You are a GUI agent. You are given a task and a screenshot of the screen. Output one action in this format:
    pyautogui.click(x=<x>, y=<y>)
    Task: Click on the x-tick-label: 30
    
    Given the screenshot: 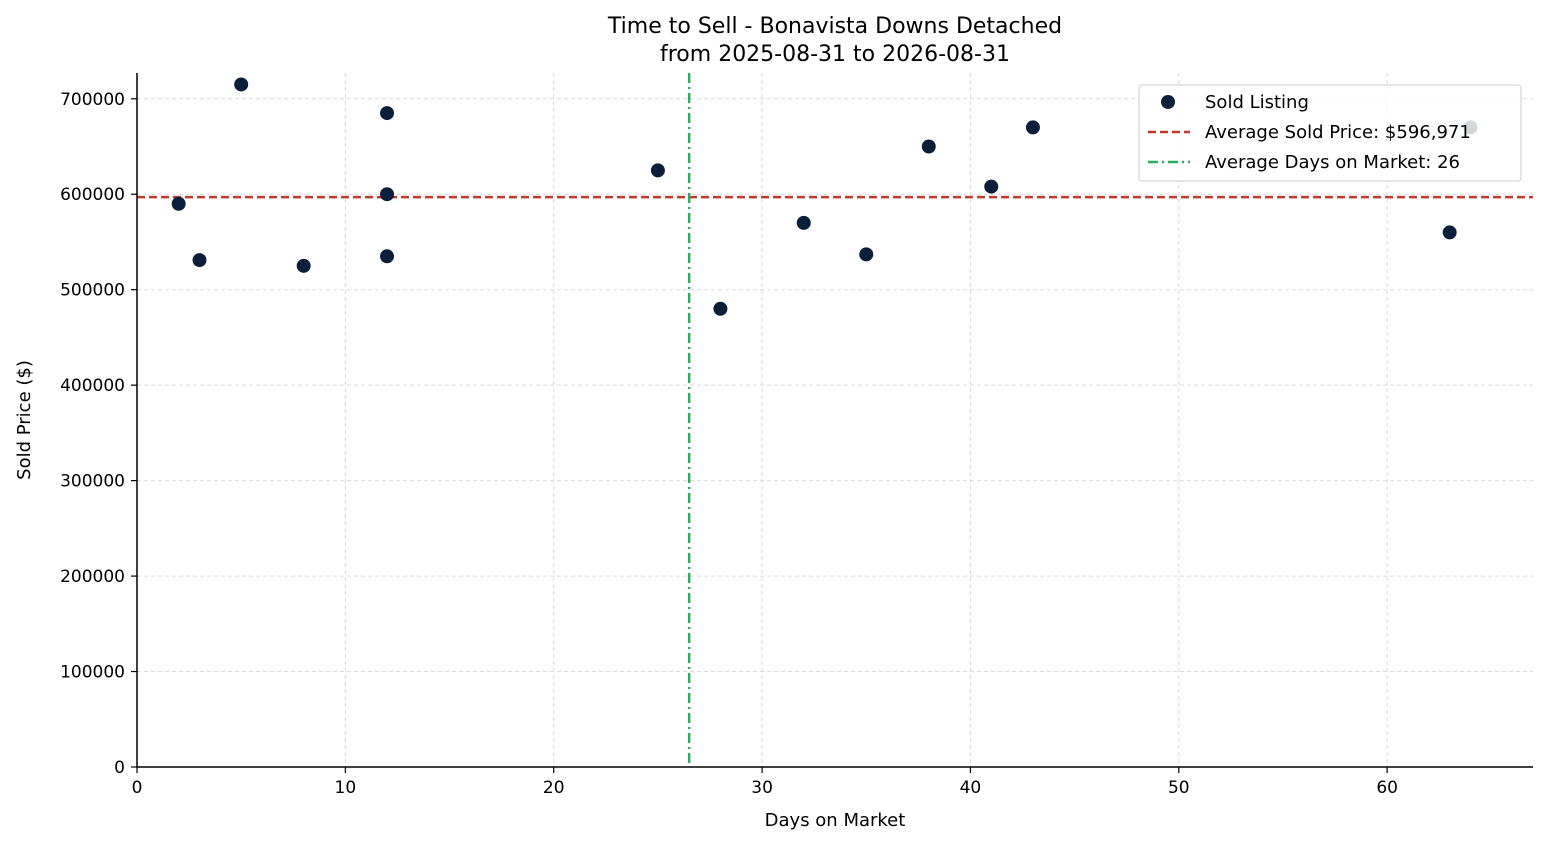 What is the action you would take?
    pyautogui.click(x=762, y=788)
    